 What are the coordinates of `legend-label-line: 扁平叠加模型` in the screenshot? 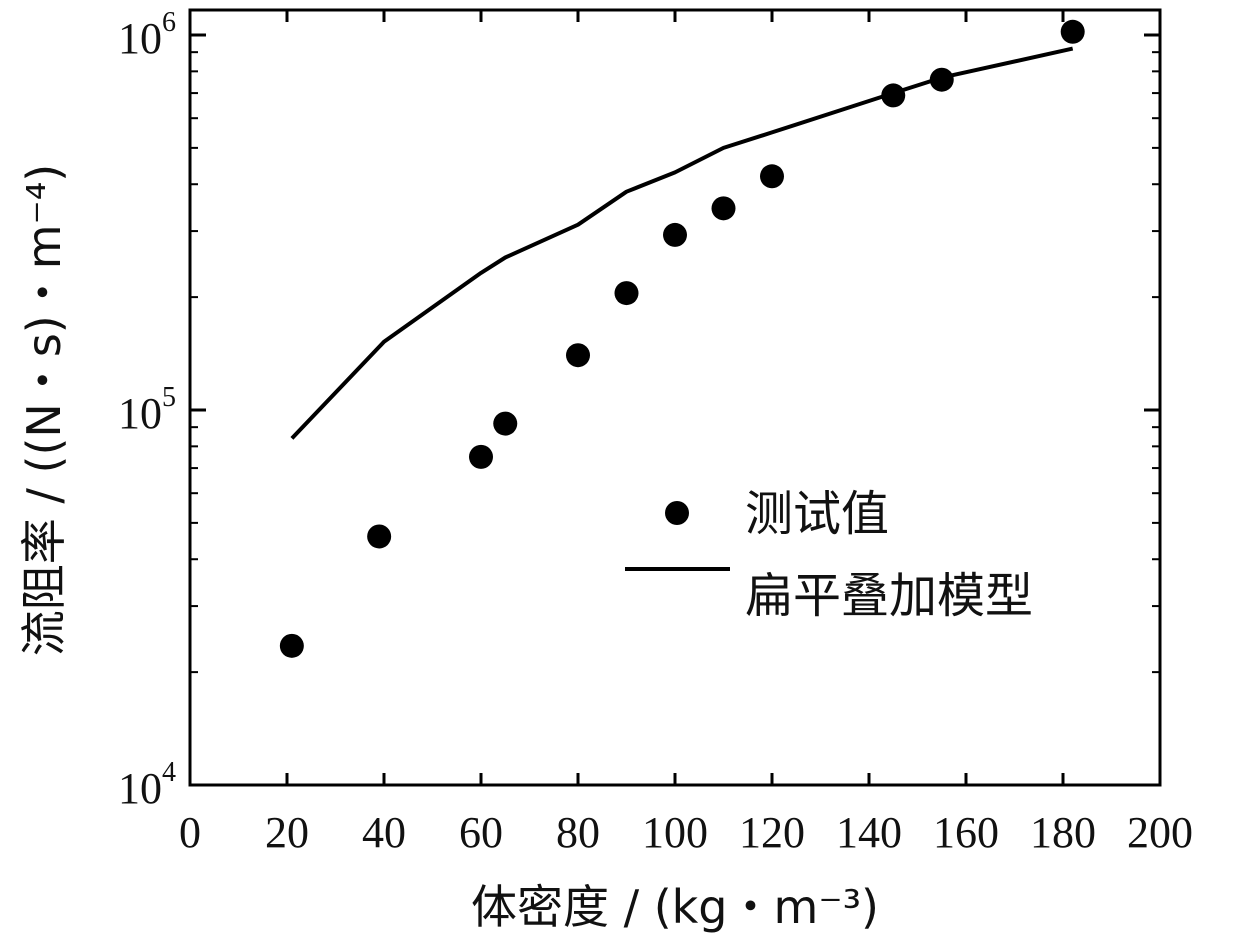 It's located at (889, 596).